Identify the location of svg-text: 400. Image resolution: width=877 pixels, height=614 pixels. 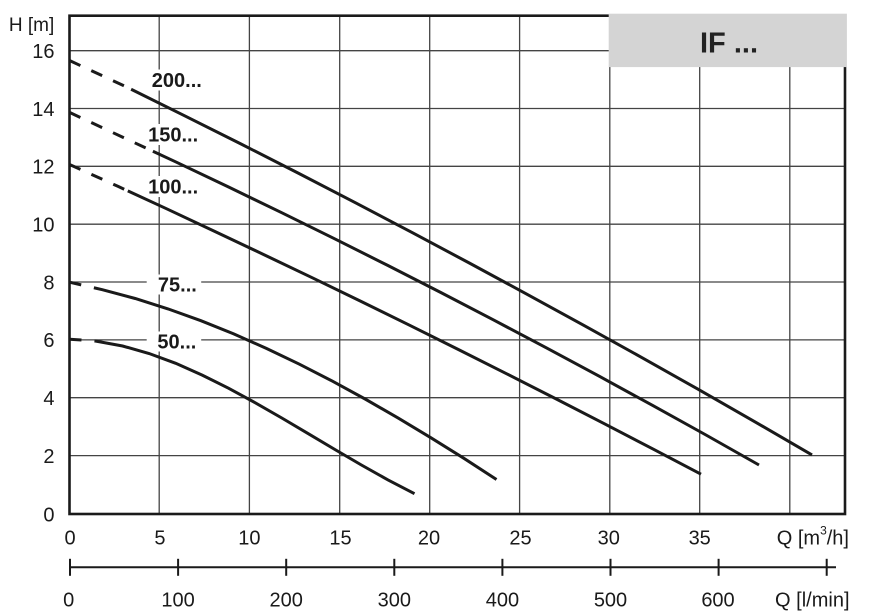
(502, 601).